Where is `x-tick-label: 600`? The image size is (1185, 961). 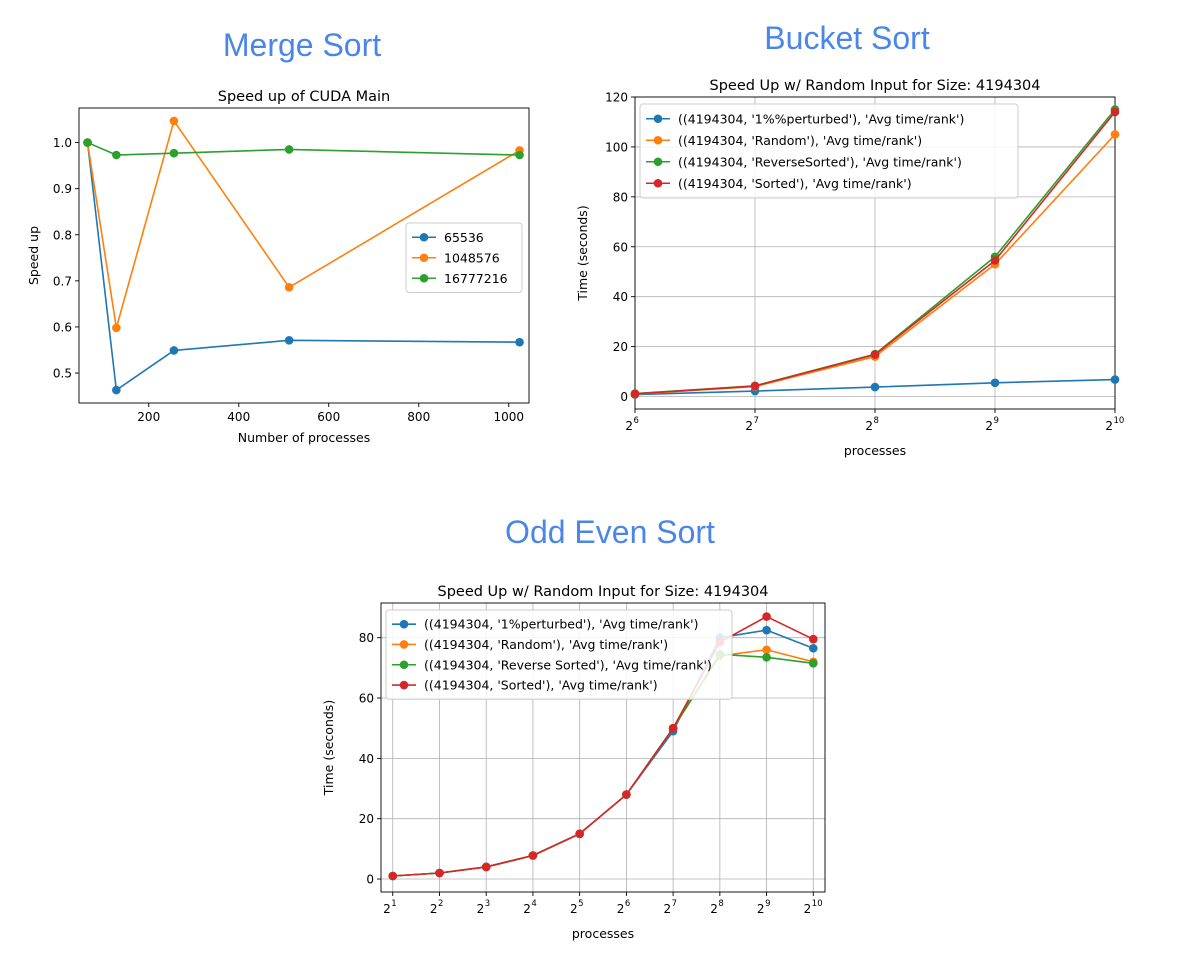
x-tick-label: 600 is located at coordinates (328, 417).